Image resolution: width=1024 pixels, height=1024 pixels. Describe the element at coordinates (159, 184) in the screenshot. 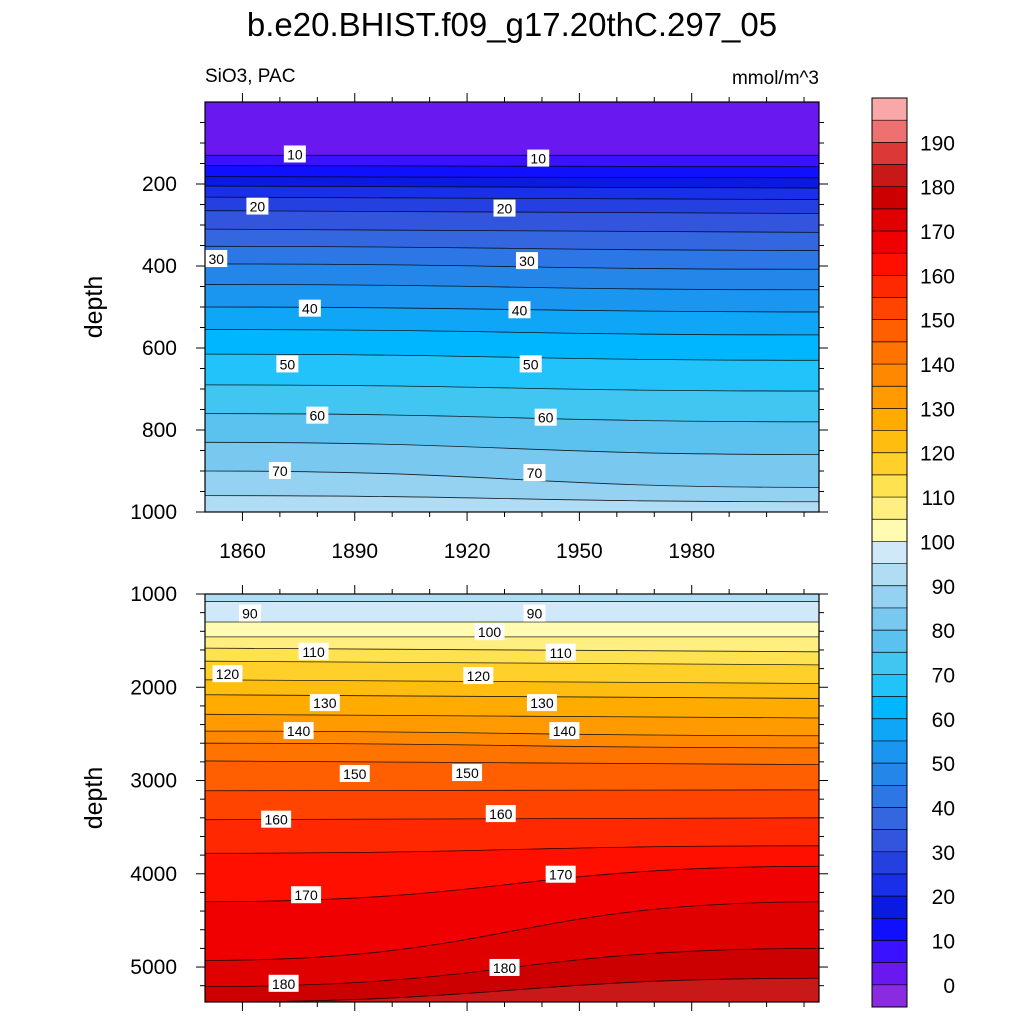

I see `y-tick-label: 200` at that location.